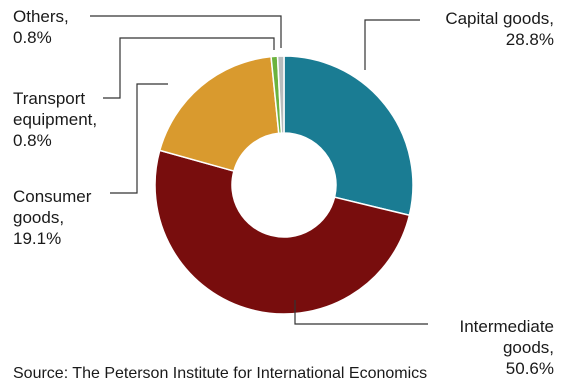  I want to click on slice-consumer-goods, so click(219, 113).